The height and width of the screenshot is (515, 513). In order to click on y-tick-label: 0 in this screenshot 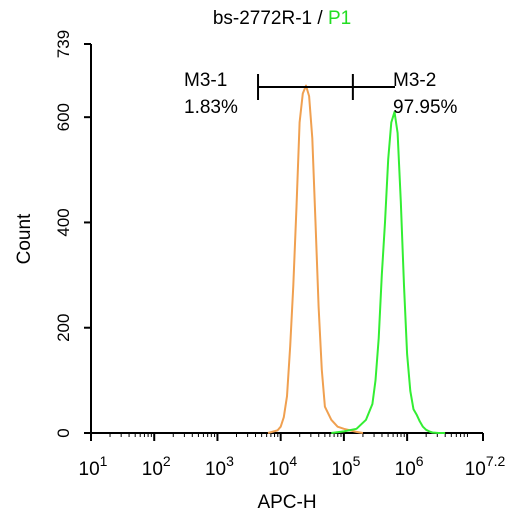, I will do `click(63, 432)`.